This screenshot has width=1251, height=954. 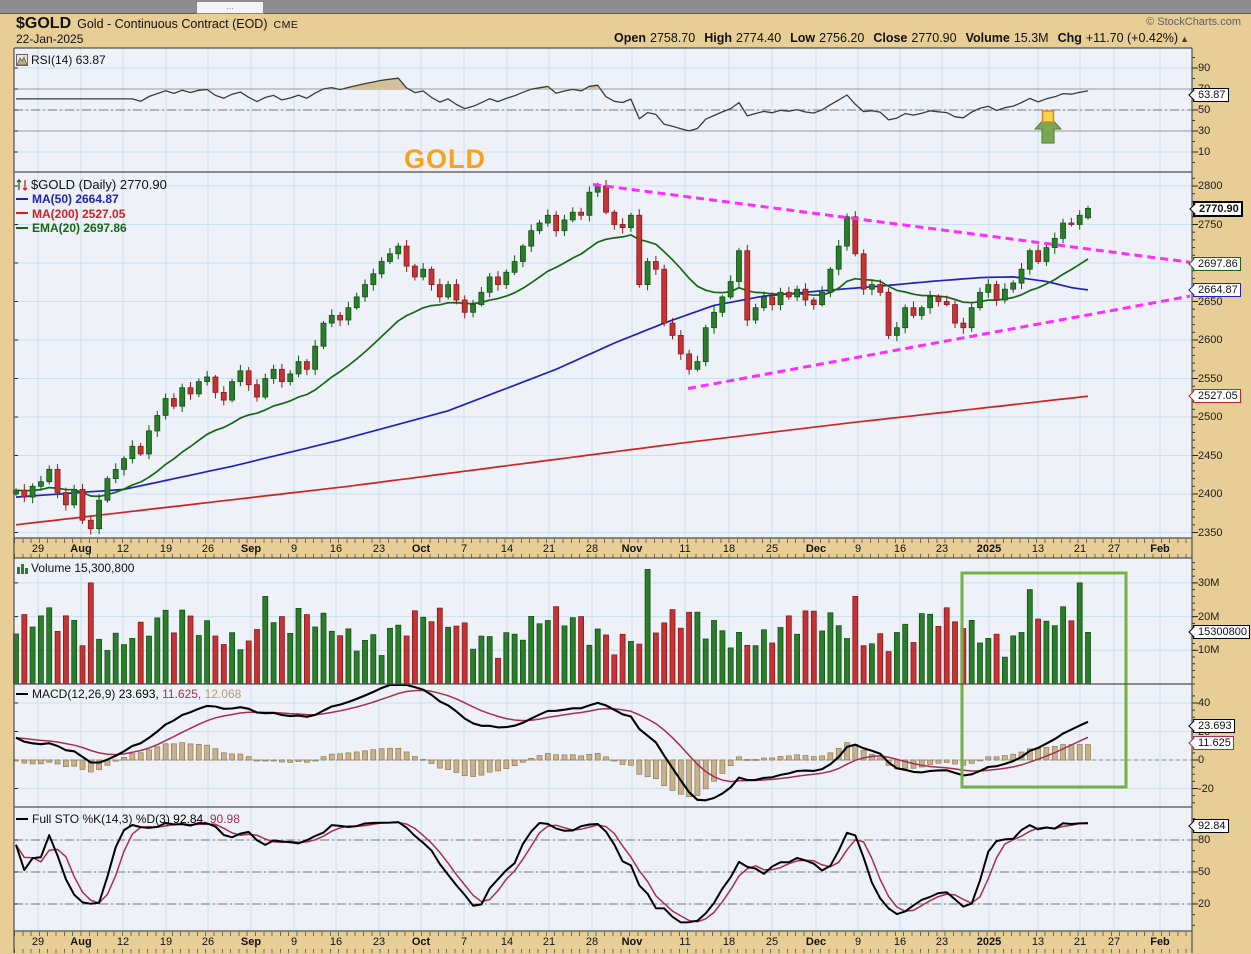 What do you see at coordinates (758, 38) in the screenshot?
I see `high-value: 2774.40` at bounding box center [758, 38].